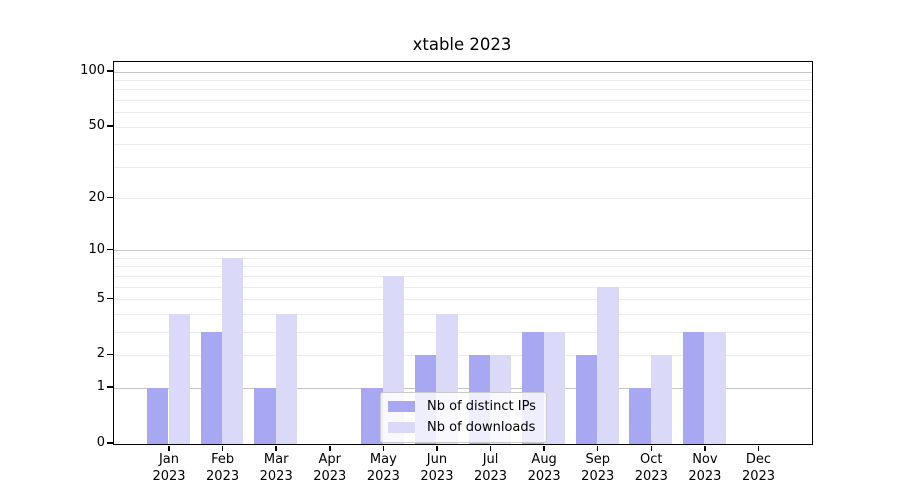 This screenshot has width=900, height=500. What do you see at coordinates (100, 354) in the screenshot?
I see `ytick-label-2: 2` at bounding box center [100, 354].